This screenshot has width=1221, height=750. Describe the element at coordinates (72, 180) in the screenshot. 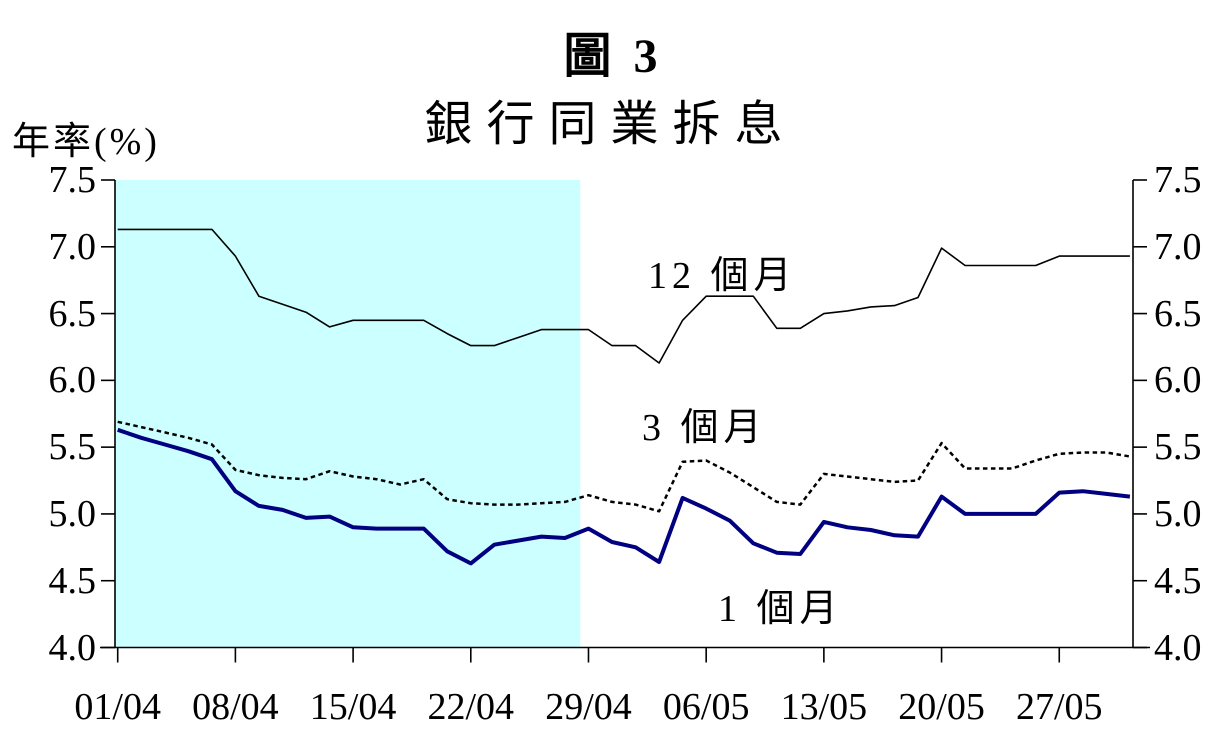

I see `y-tick-label-left: 7.5` at that location.